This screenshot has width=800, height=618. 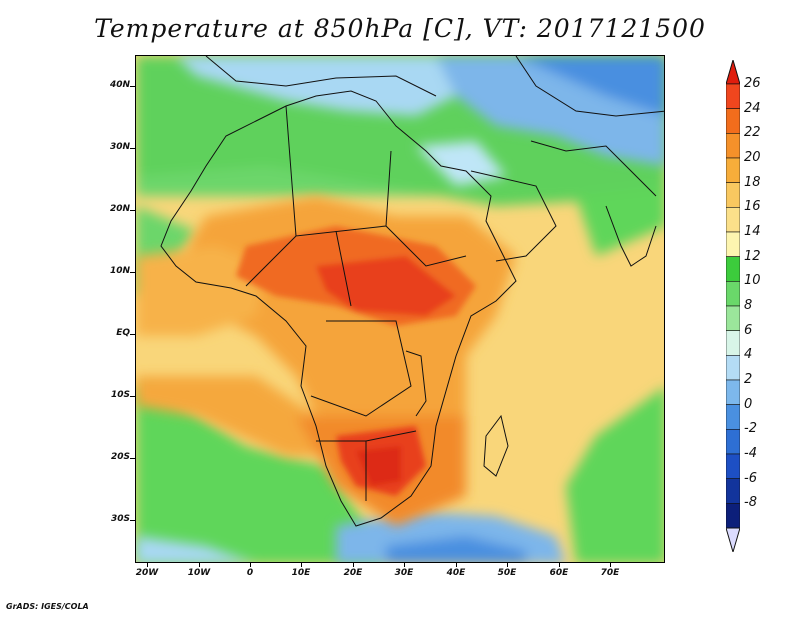 What do you see at coordinates (404, 573) in the screenshot?
I see `lon-label-30e: 30E` at bounding box center [404, 573].